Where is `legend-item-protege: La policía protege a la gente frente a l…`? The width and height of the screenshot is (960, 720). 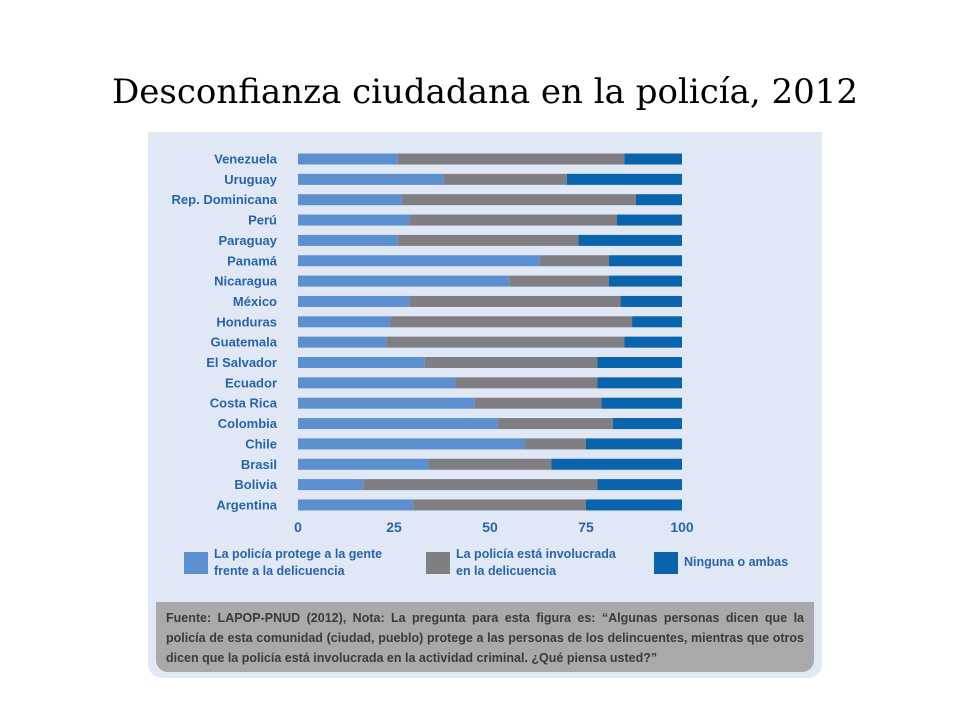 legend-item-protege: La policía protege a la gente frente a l… is located at coordinates (283, 563).